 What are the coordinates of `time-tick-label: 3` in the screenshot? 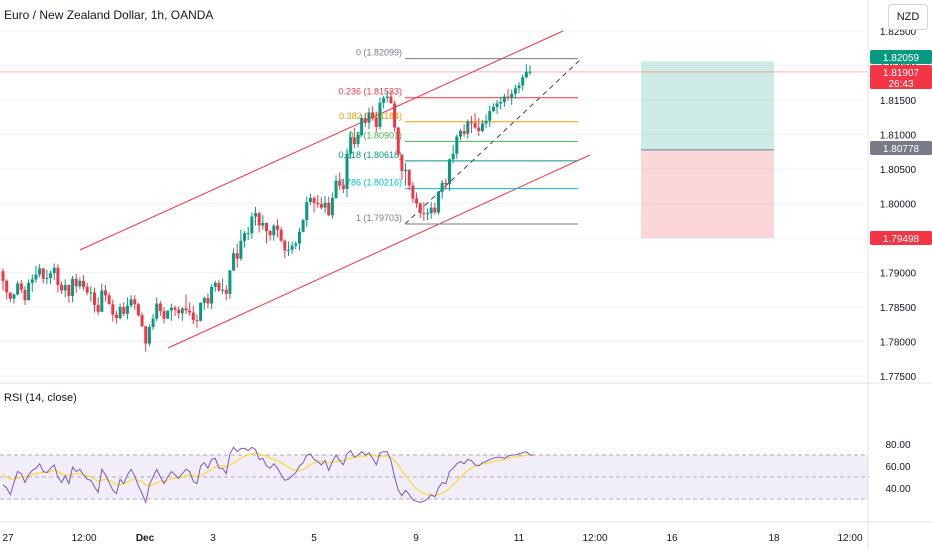 It's located at (213, 538).